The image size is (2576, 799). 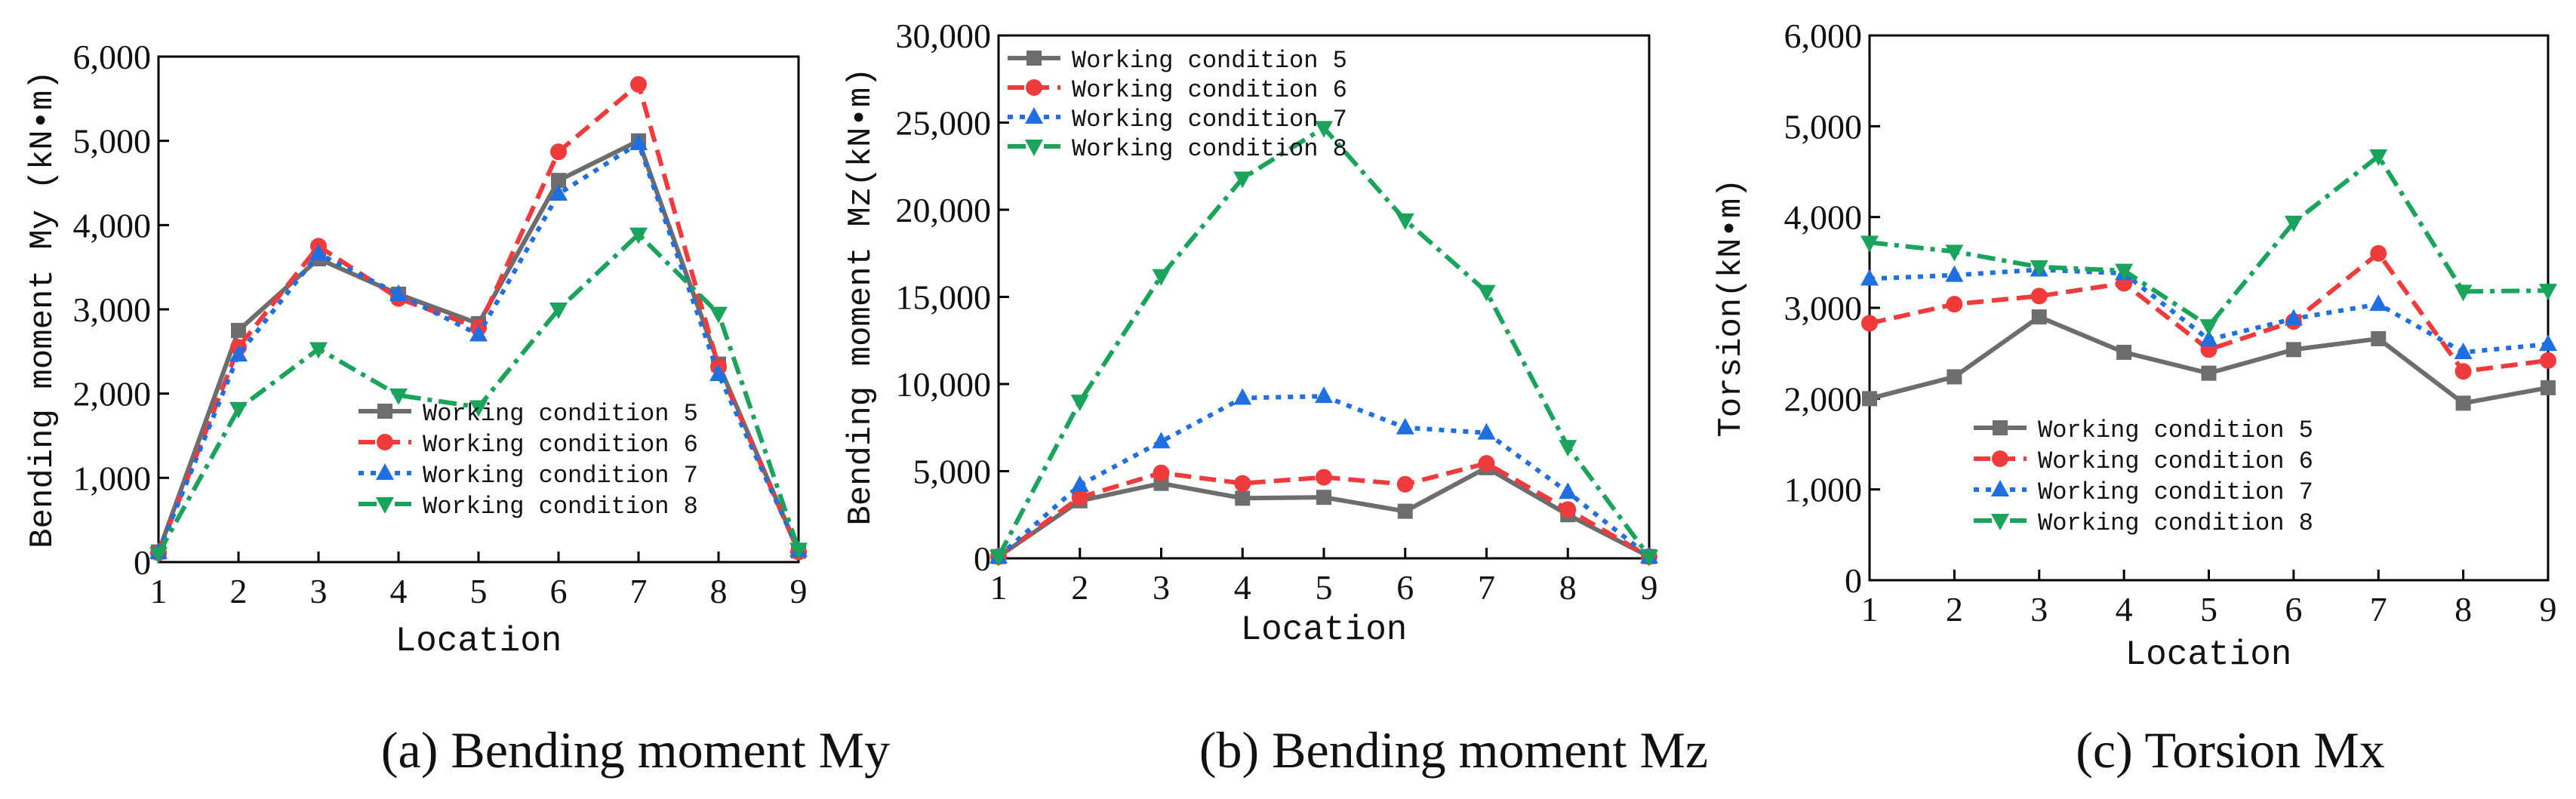 I want to click on y-tick-label: 20,000, so click(x=944, y=210).